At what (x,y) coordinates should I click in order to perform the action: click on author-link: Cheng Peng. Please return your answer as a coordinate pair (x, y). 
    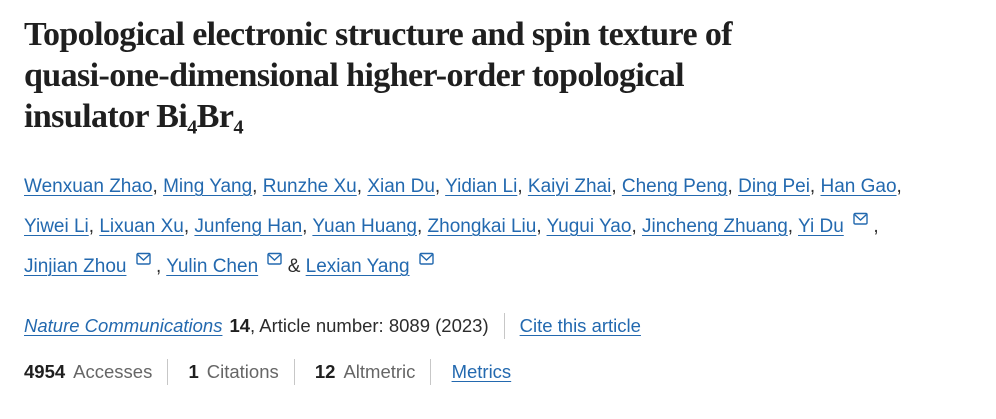
    Looking at the image, I should click on (674, 186).